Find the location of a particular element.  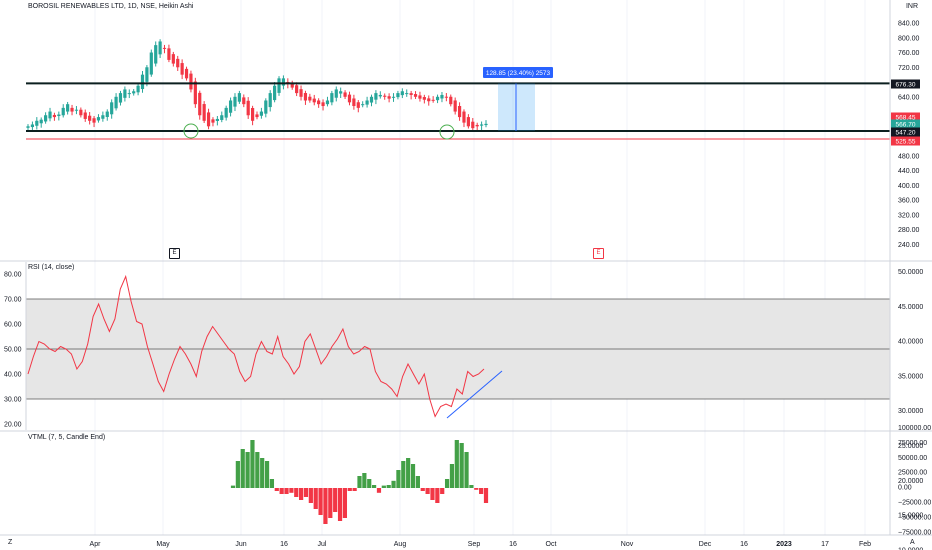

currency-label: INR is located at coordinates (911, 6).